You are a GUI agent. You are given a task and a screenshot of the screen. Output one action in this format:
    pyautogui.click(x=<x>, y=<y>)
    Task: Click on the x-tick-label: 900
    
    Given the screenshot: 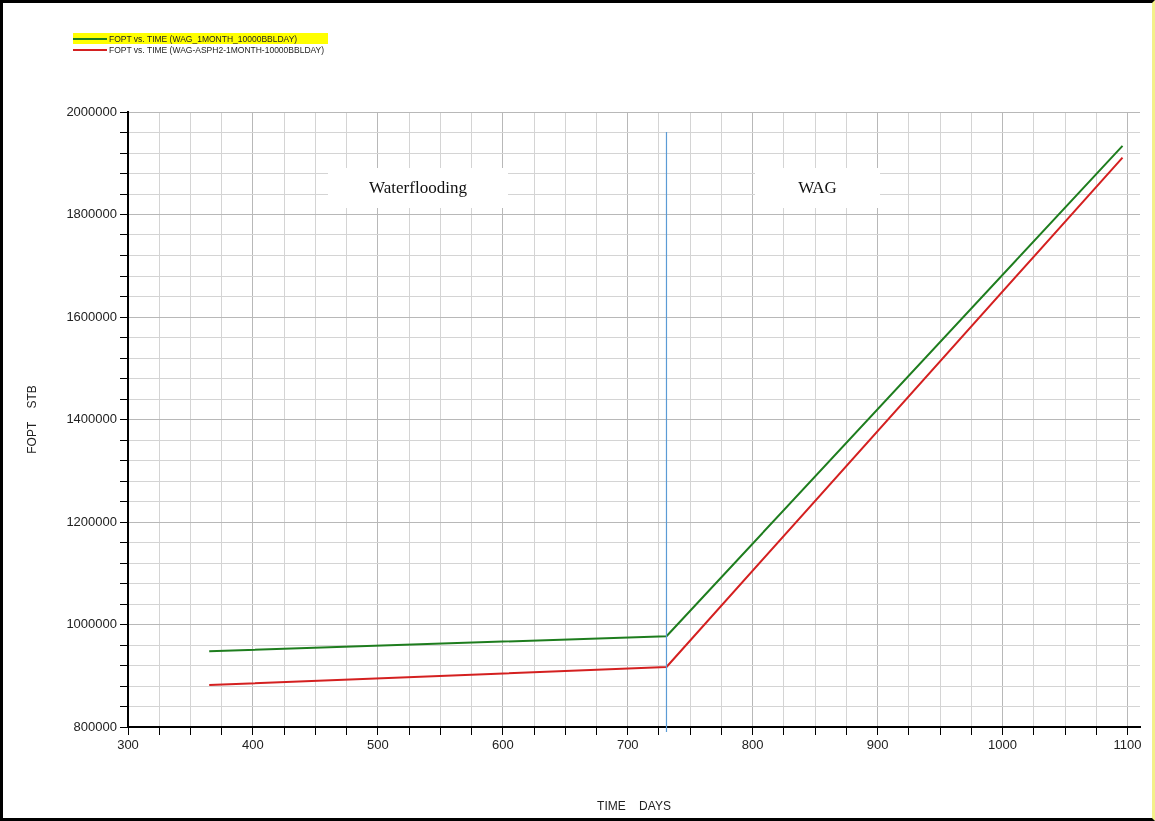 What is the action you would take?
    pyautogui.click(x=877, y=745)
    